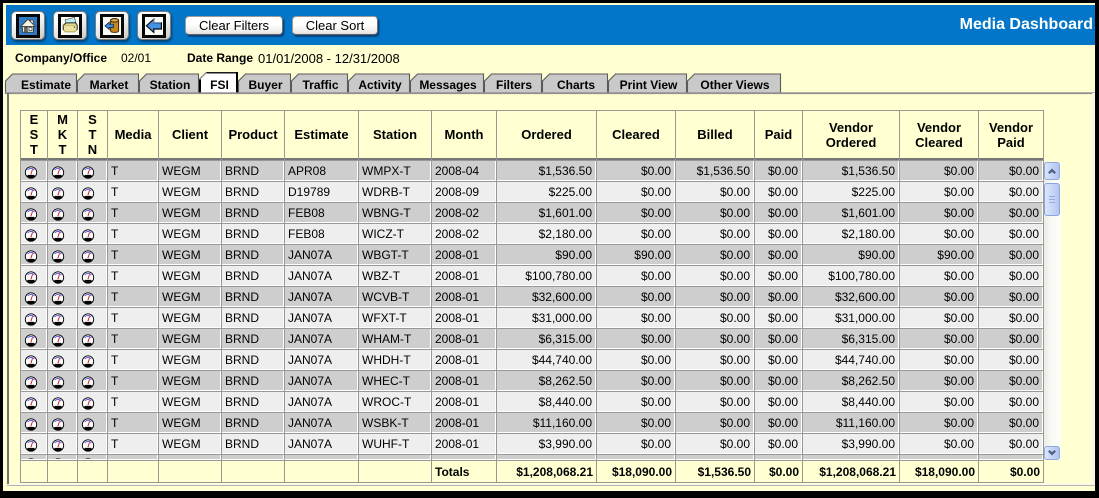 The width and height of the screenshot is (1099, 498). I want to click on svg-text: FSI, so click(219, 85).